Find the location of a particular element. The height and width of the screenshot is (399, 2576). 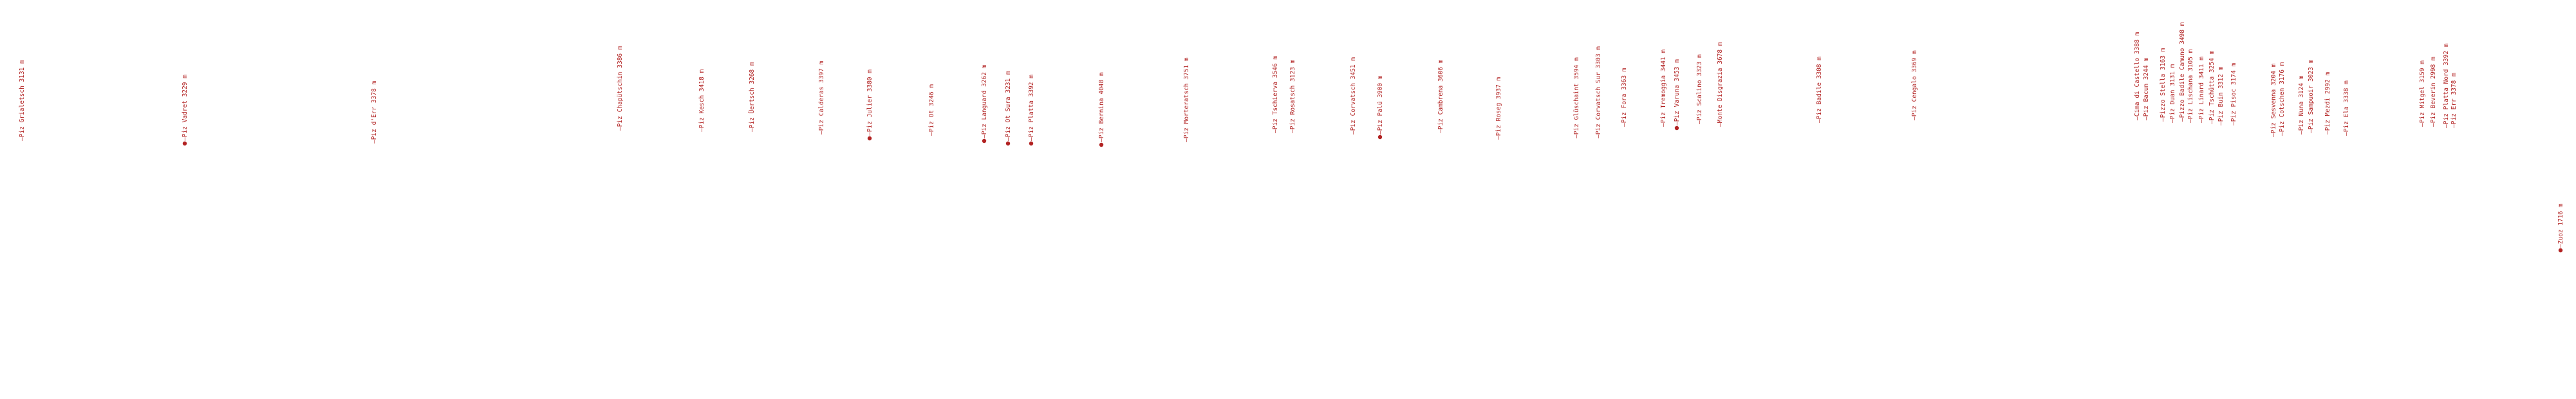

peak-label: —Piz Platta Nord 3392 m is located at coordinates (2446, 85).